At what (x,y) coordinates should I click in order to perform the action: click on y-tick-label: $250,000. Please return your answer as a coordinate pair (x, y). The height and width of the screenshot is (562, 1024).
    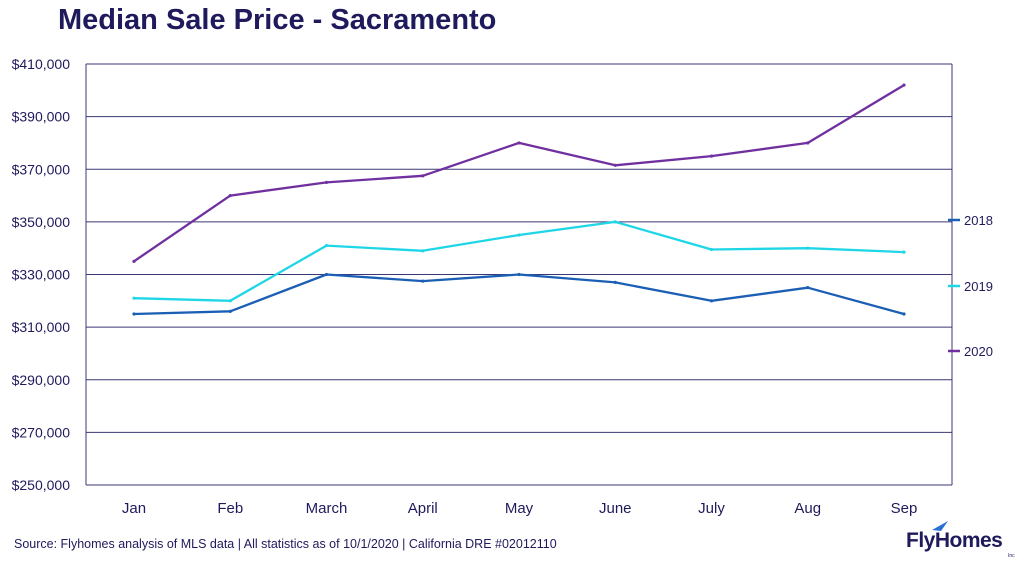
    Looking at the image, I should click on (41, 485).